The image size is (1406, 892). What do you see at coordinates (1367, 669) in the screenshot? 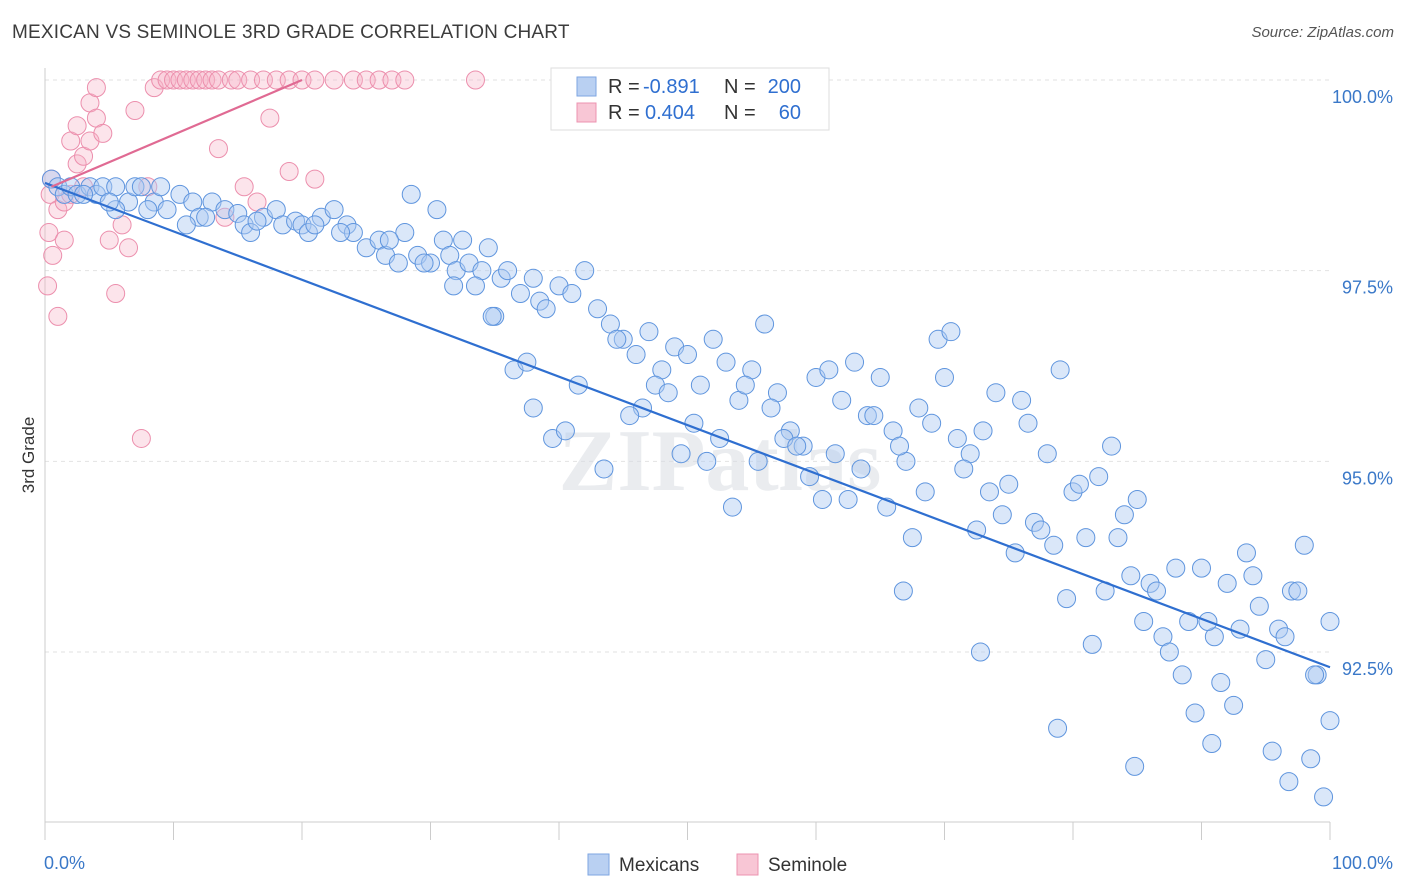
I see `y-tick-label-0: 92.5%` at bounding box center [1367, 669].